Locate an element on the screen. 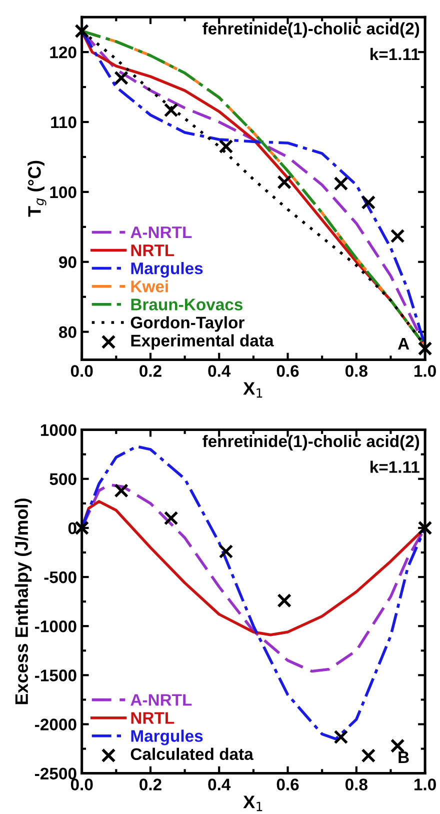 This screenshot has width=440, height=814. y-tick-label: 90 is located at coordinates (67, 262).